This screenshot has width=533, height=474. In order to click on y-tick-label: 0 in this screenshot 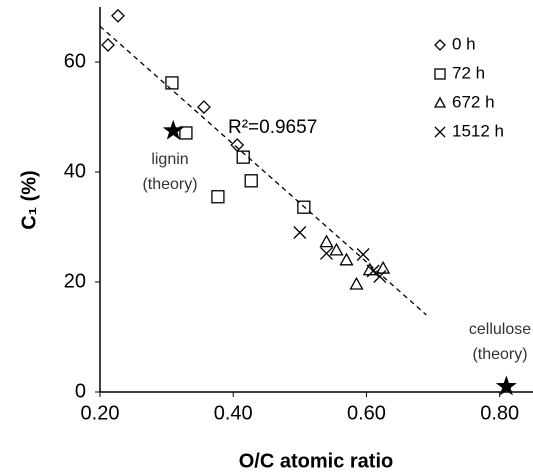, I will do `click(80, 391)`.